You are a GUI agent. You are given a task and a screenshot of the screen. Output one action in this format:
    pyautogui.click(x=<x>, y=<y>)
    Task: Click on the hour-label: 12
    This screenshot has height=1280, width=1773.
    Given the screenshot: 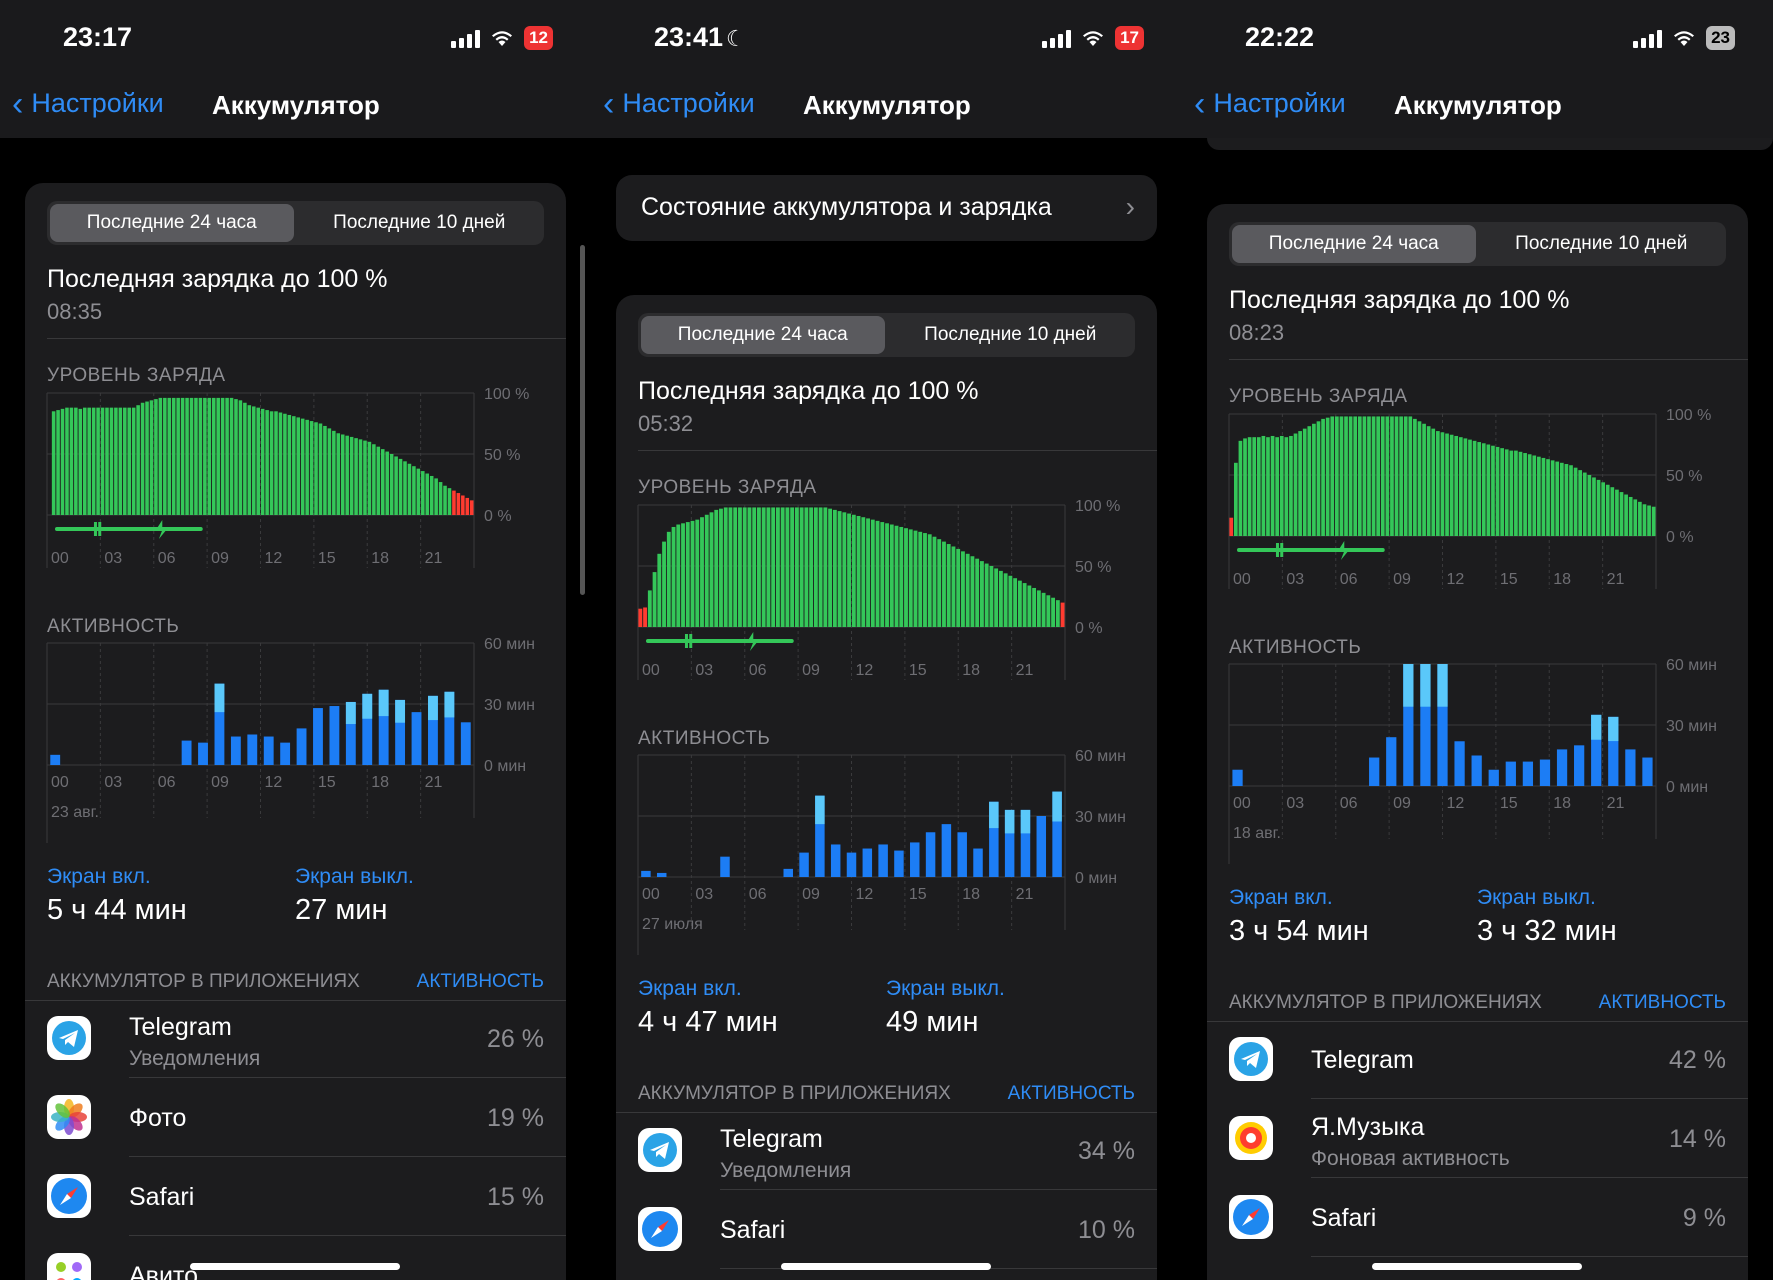 What is the action you would take?
    pyautogui.click(x=865, y=894)
    